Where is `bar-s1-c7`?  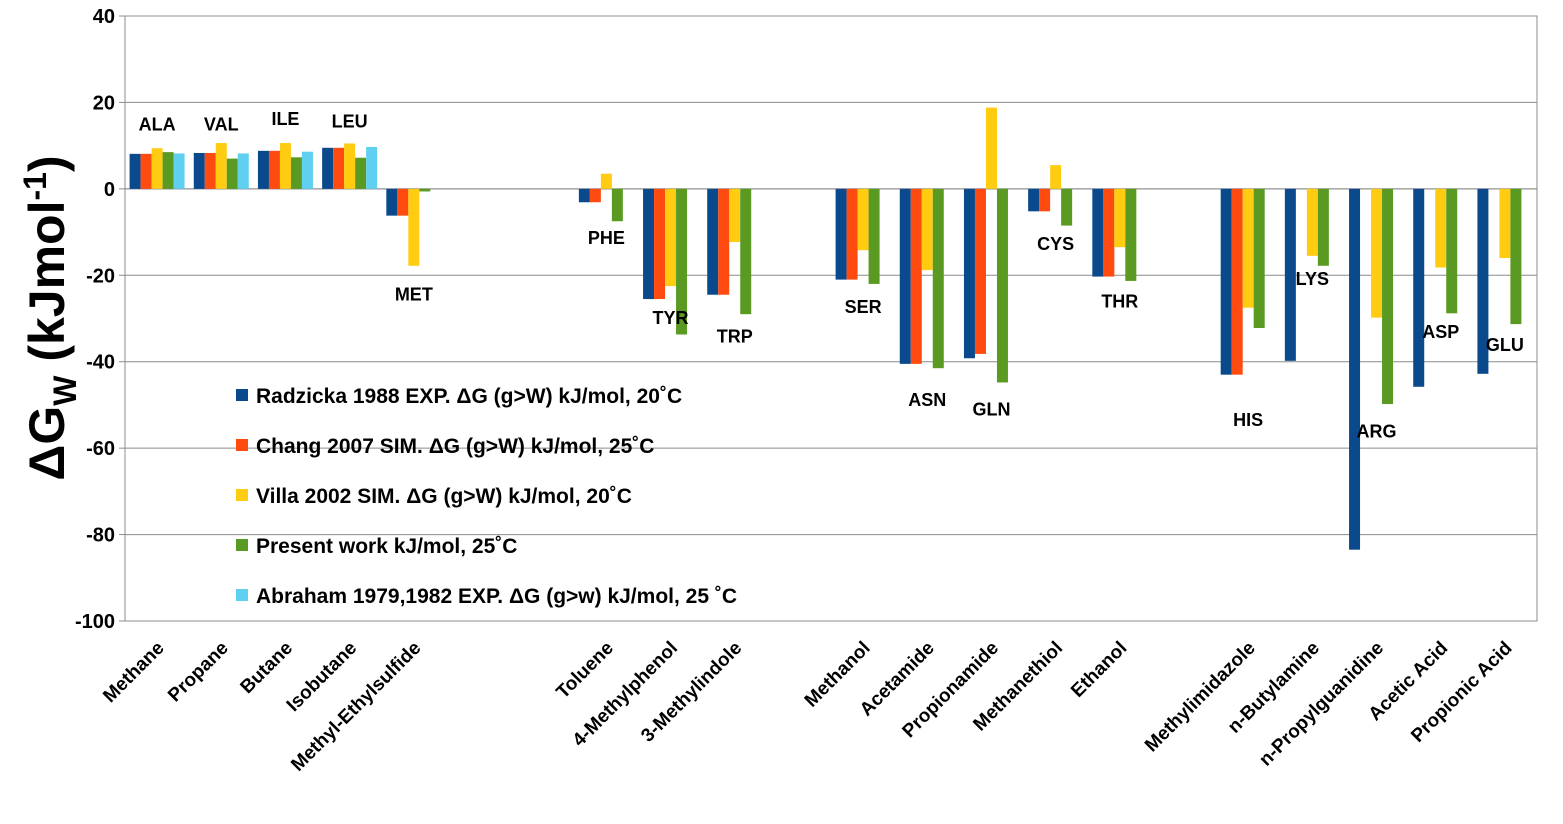 bar-s1-c7 is located at coordinates (595, 195).